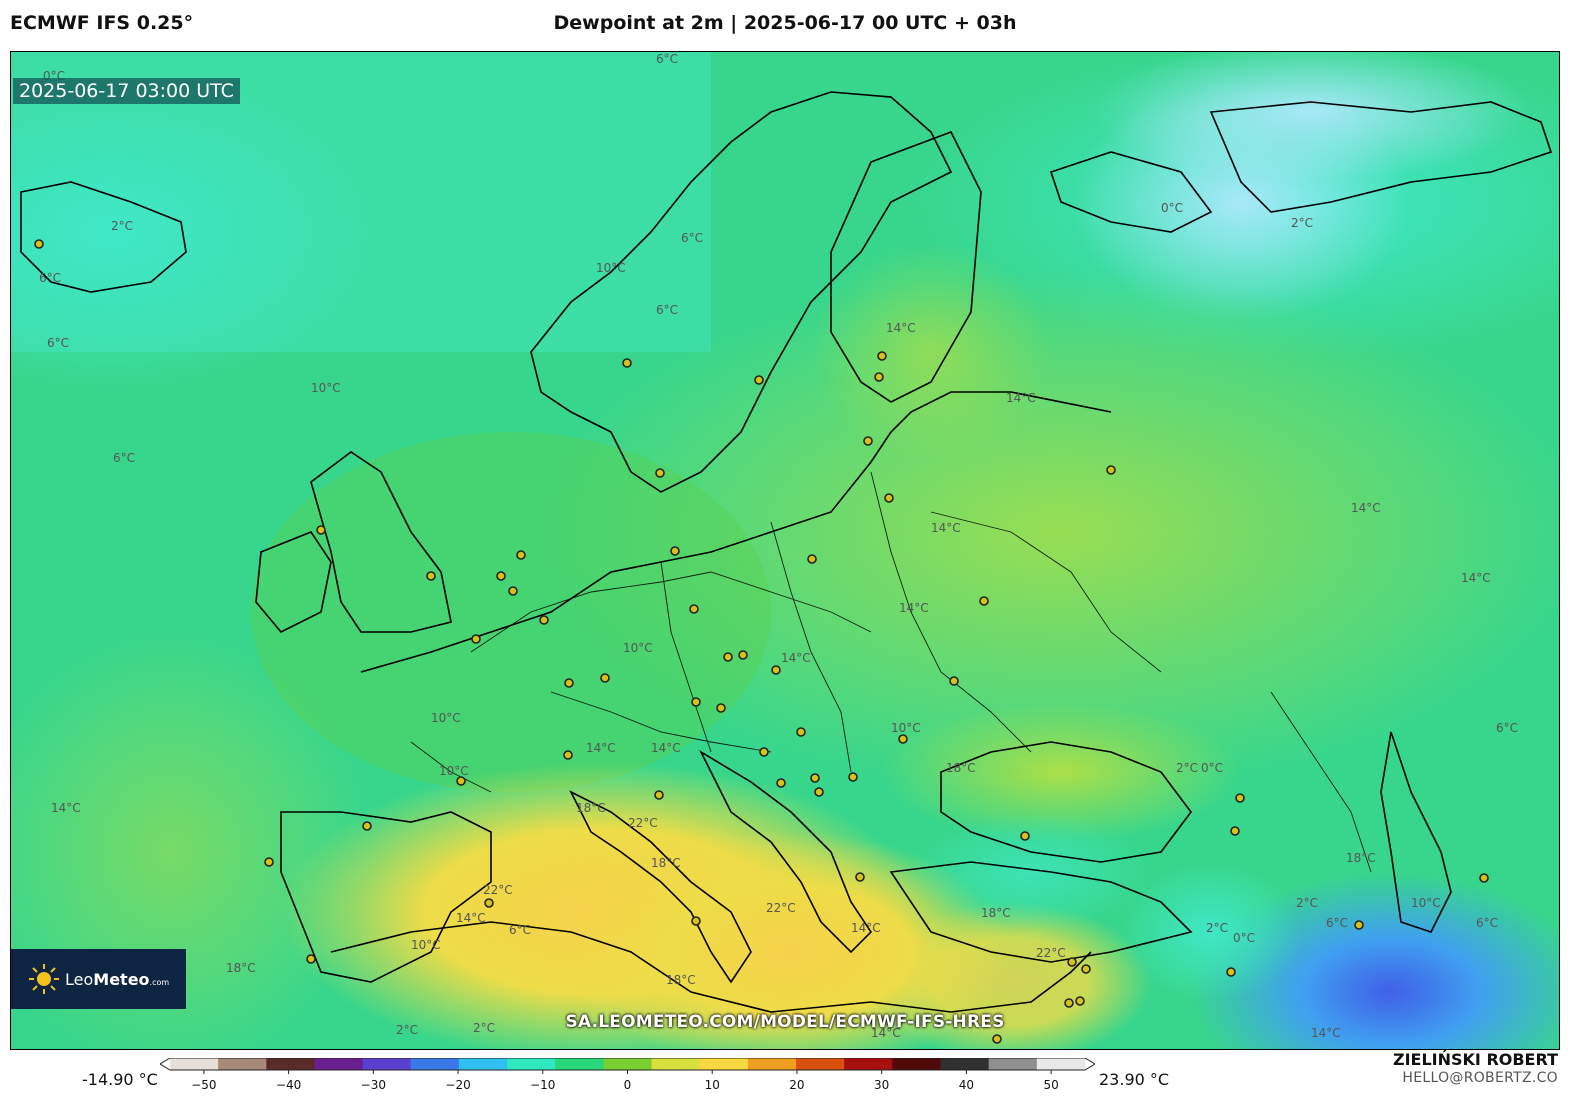  What do you see at coordinates (1211, 932) in the screenshot?
I see `field-turkey-east` at bounding box center [1211, 932].